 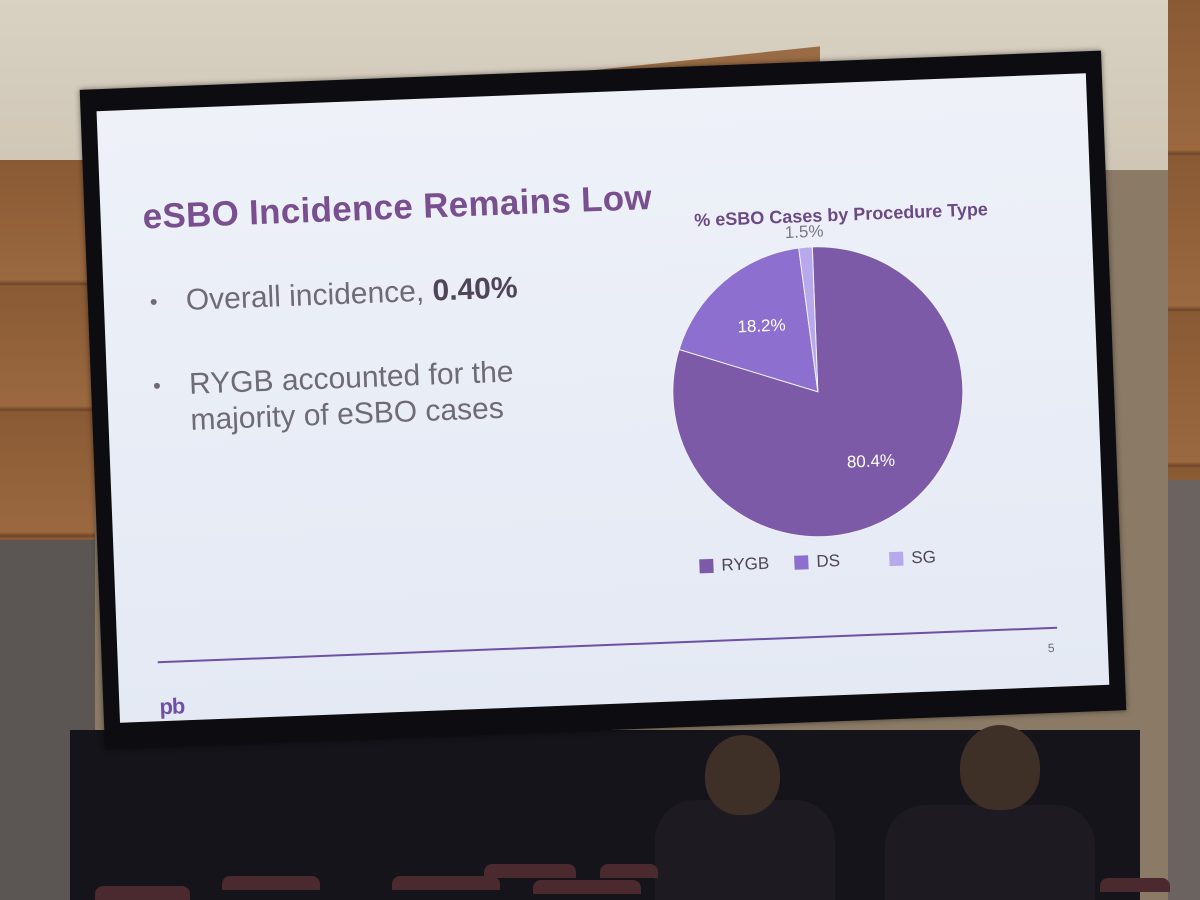 What do you see at coordinates (171, 706) in the screenshot?
I see `pb-logo: pb` at bounding box center [171, 706].